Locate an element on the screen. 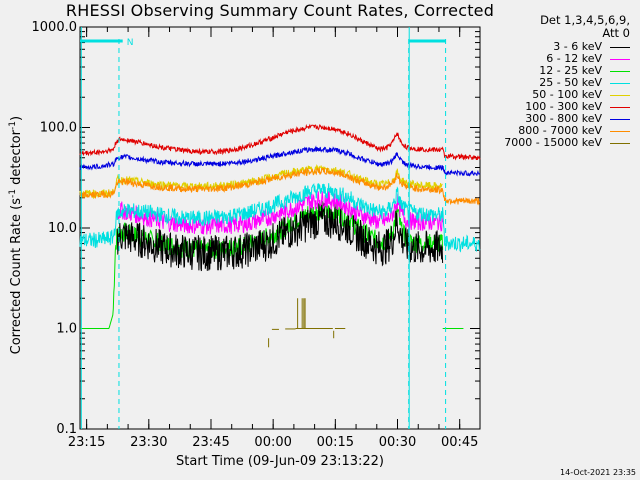  legend-entry: 300 - 800 keV is located at coordinates (550, 119).